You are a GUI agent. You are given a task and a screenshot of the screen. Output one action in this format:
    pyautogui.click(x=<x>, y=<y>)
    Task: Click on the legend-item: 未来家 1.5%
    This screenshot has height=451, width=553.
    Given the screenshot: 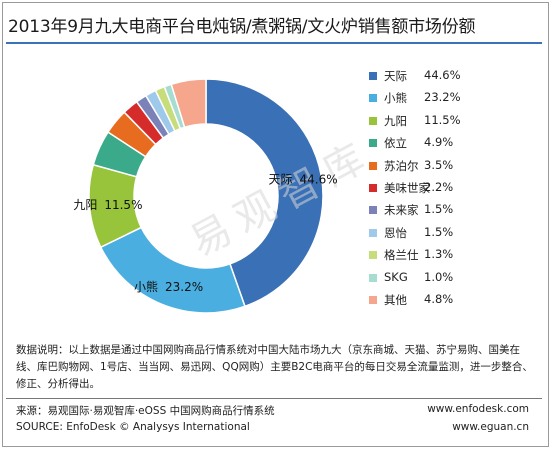 What is the action you would take?
    pyautogui.click(x=429, y=212)
    